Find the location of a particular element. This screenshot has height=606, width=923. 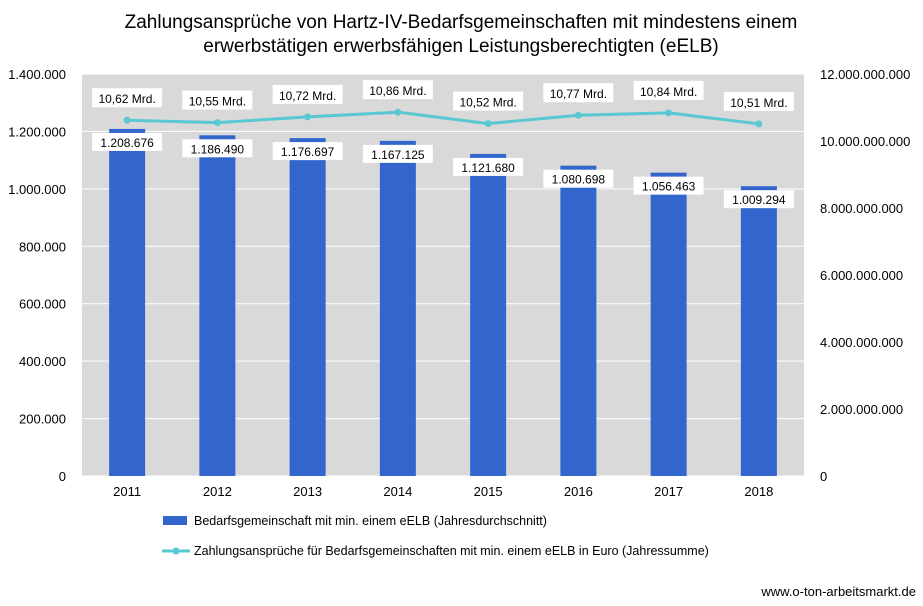

bar-data-label: 1.167.125 is located at coordinates (398, 155).